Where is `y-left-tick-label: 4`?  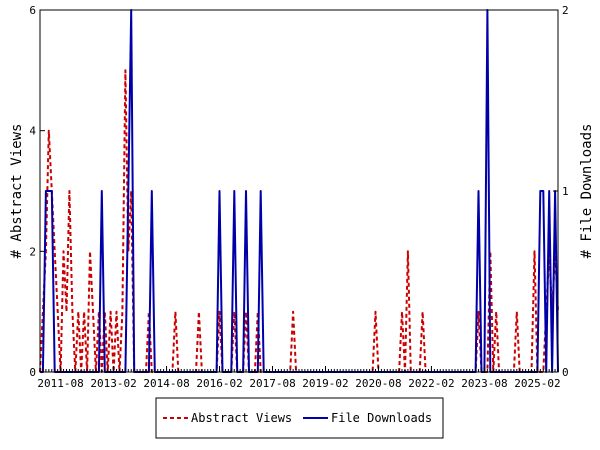 y-left-tick-label: 4 is located at coordinates (32, 131).